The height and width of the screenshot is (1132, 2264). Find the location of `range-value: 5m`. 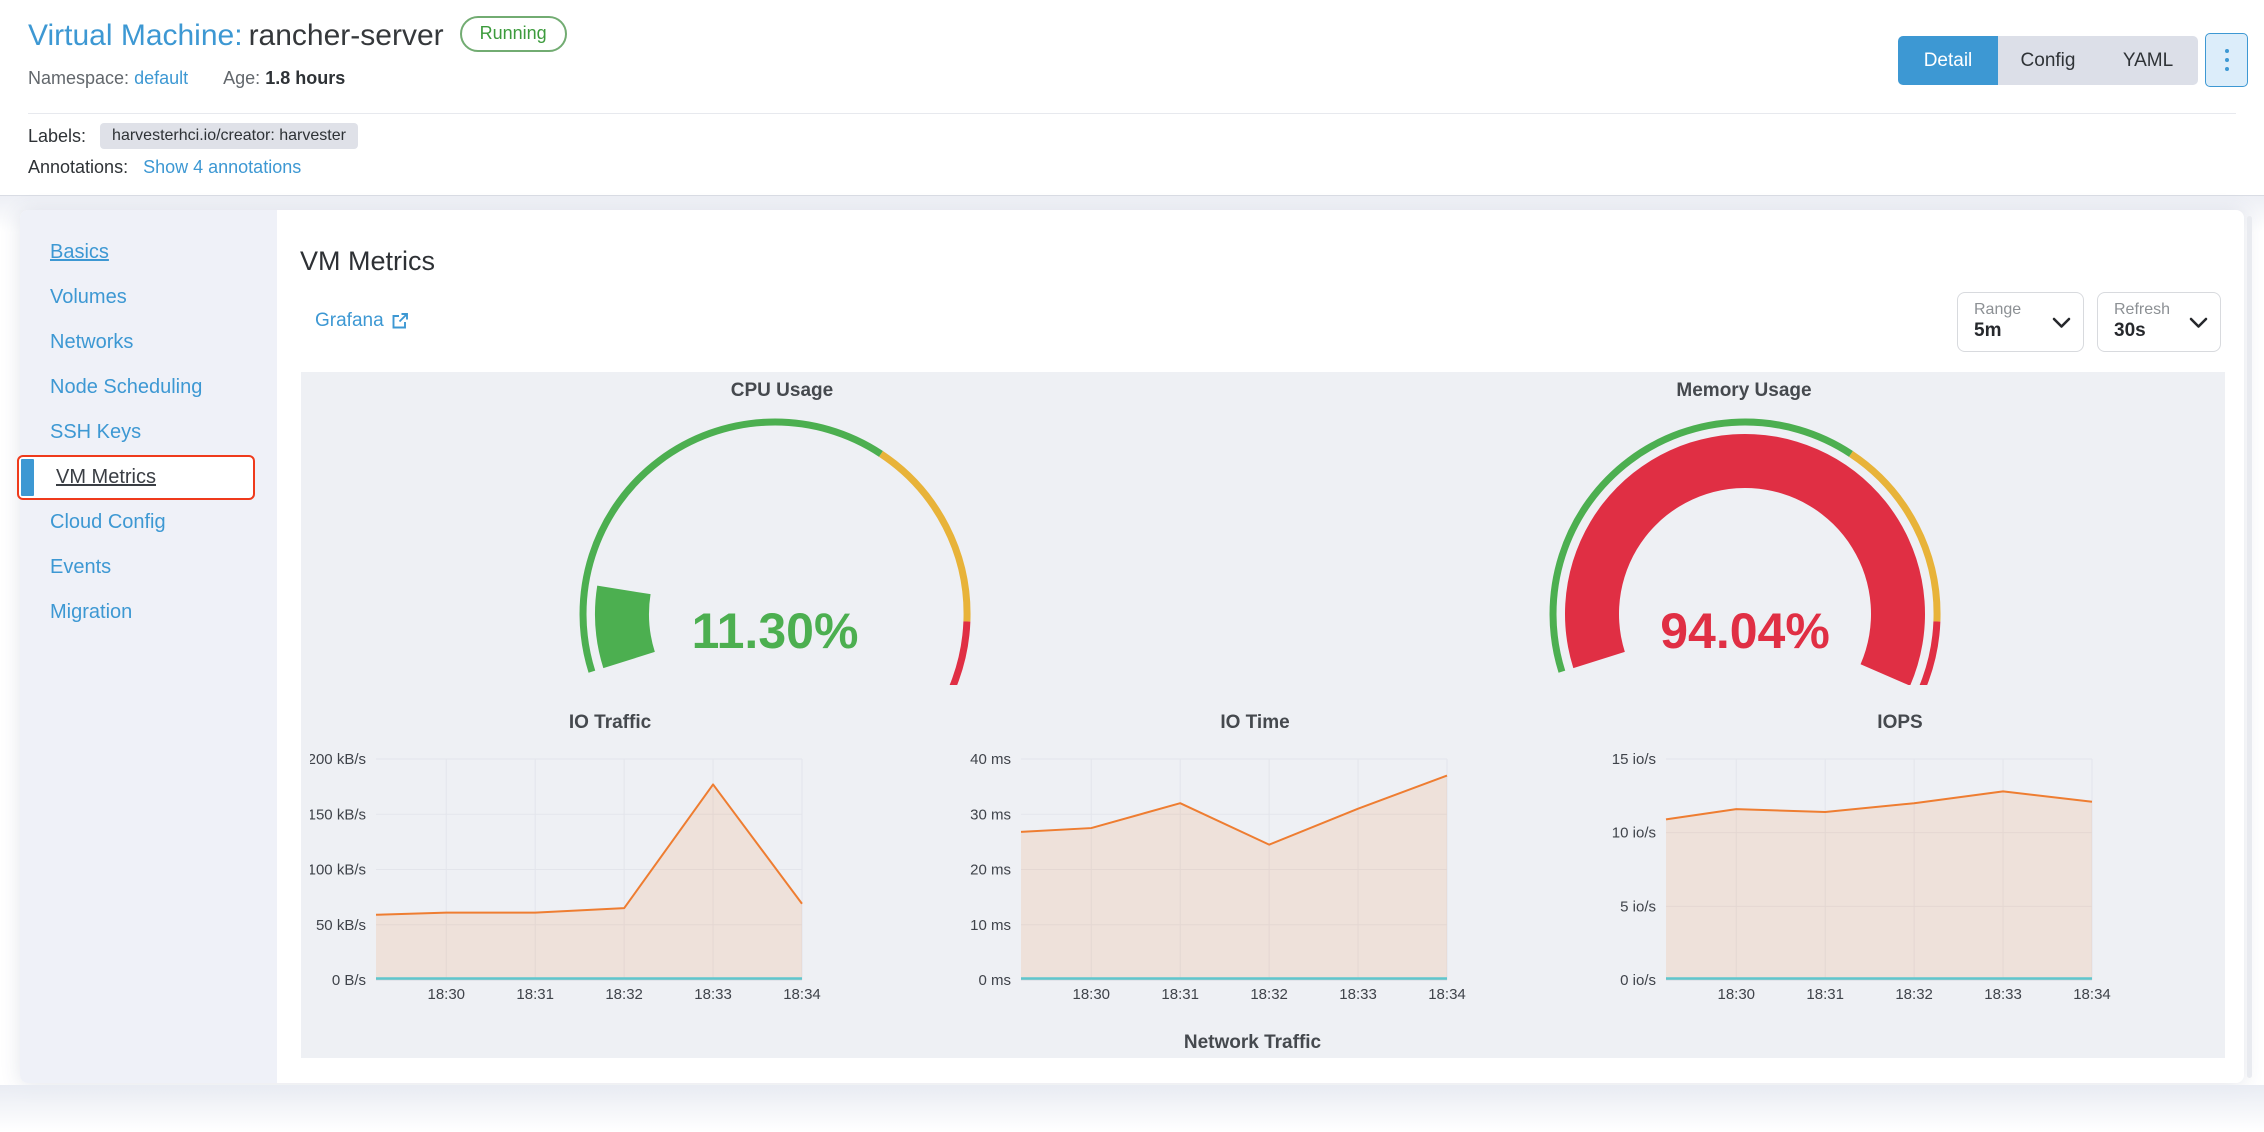

range-value: 5m is located at coordinates (1988, 330).